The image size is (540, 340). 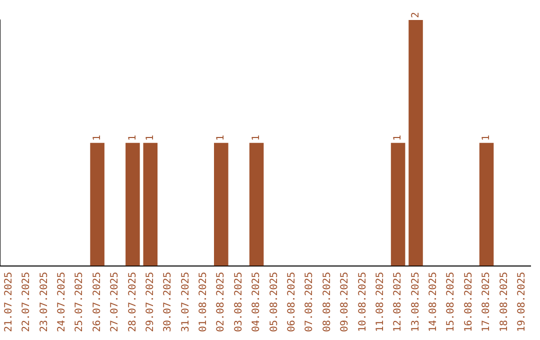 What do you see at coordinates (115, 302) in the screenshot?
I see `x-tick-label: 27.07.2025` at bounding box center [115, 302].